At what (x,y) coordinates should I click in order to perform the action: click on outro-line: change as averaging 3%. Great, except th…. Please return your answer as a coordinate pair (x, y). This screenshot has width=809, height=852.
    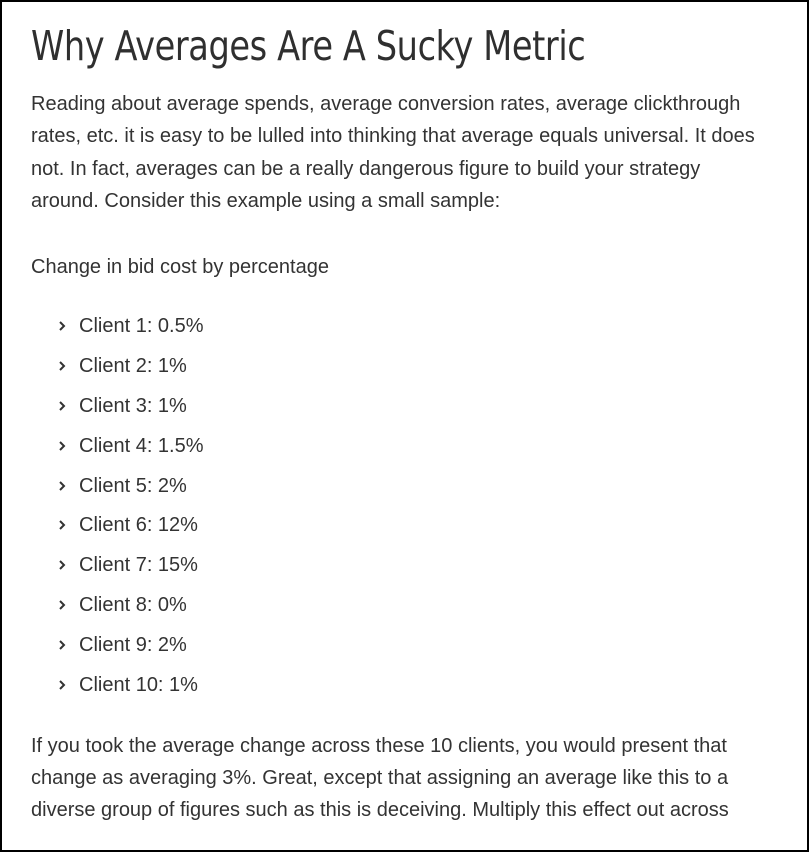
    Looking at the image, I should click on (380, 777).